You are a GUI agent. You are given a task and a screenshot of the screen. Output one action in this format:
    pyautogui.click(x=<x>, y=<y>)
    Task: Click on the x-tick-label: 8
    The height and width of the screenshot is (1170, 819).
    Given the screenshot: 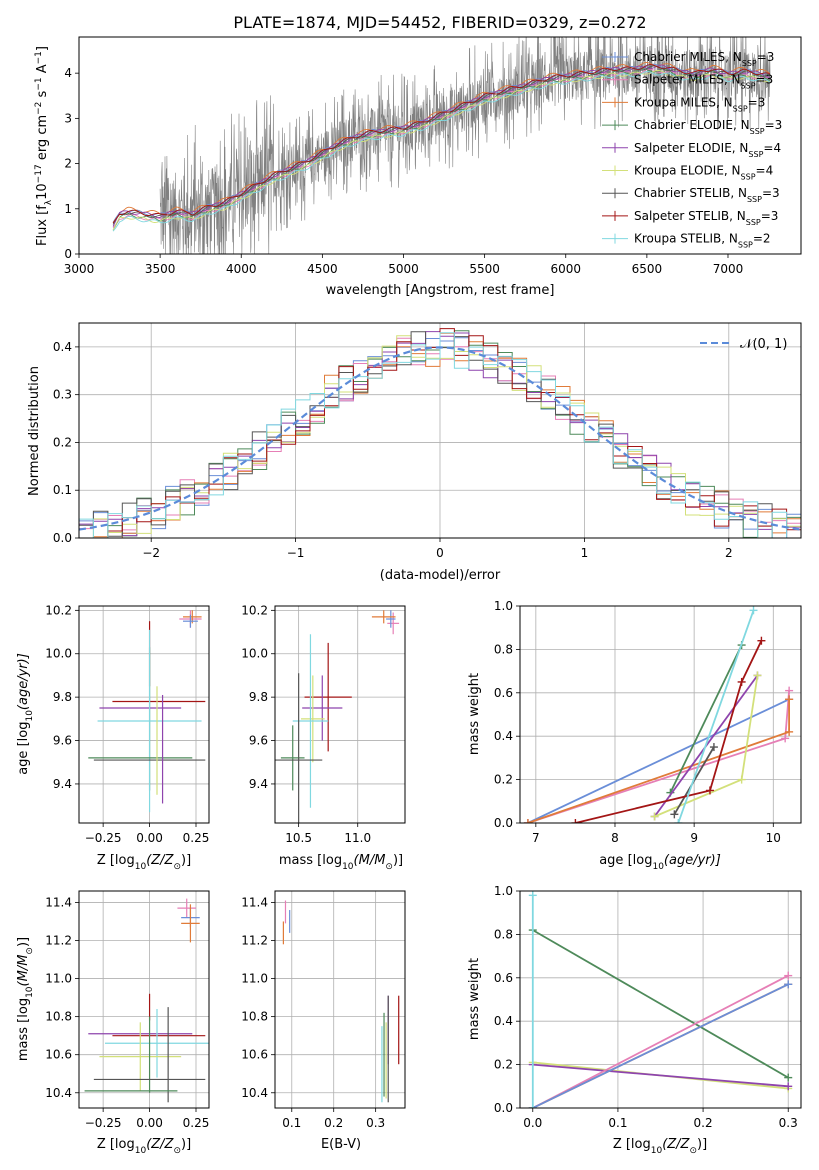 What is the action you would take?
    pyautogui.click(x=615, y=838)
    